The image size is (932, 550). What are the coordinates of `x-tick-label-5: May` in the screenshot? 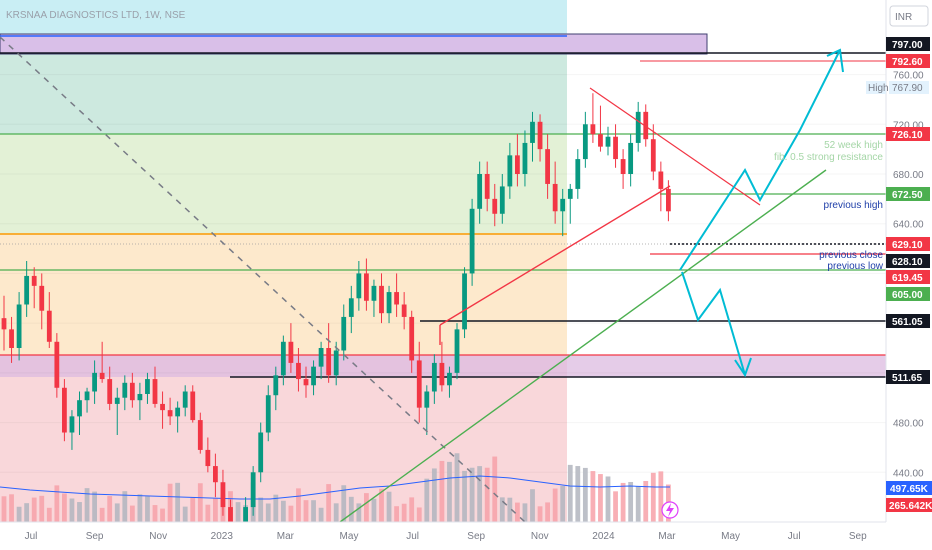 It's located at (349, 536).